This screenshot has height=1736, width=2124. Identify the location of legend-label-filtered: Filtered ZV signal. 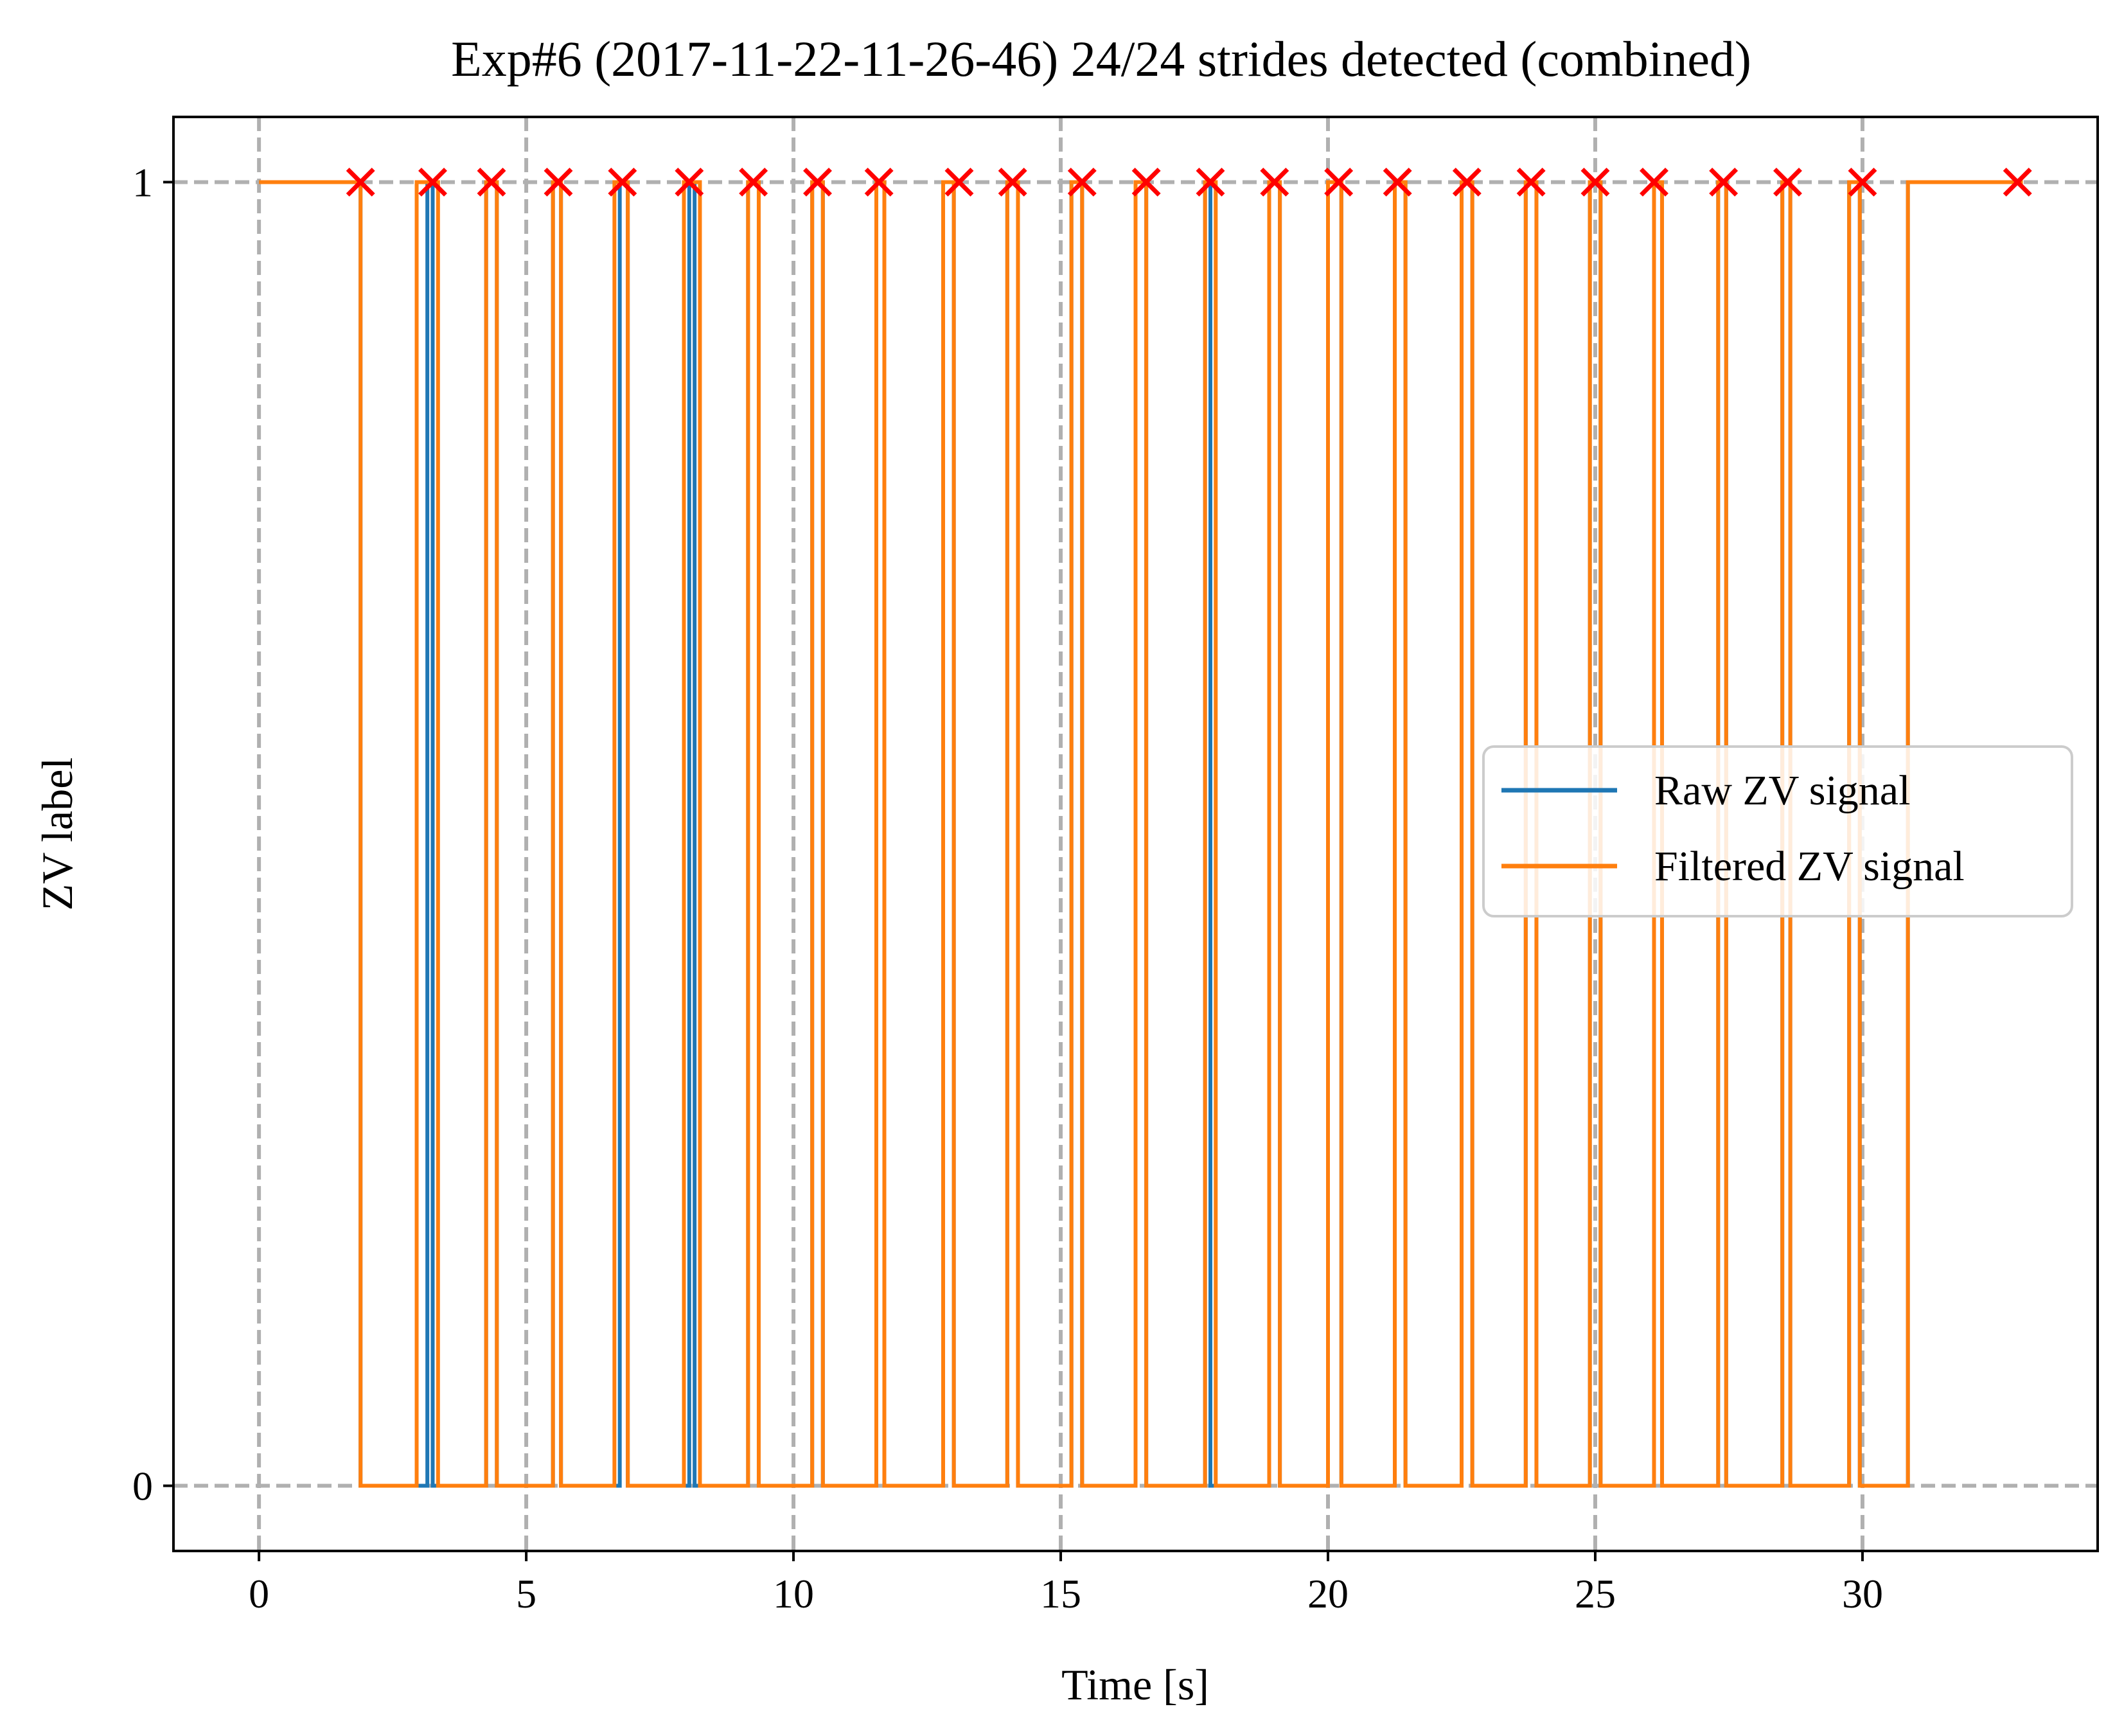
(1809, 866).